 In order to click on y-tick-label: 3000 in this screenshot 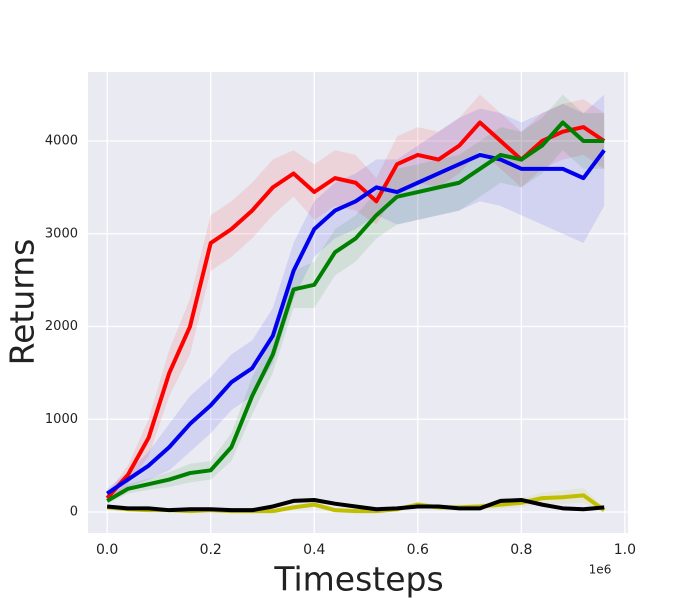, I will do `click(61, 233)`.